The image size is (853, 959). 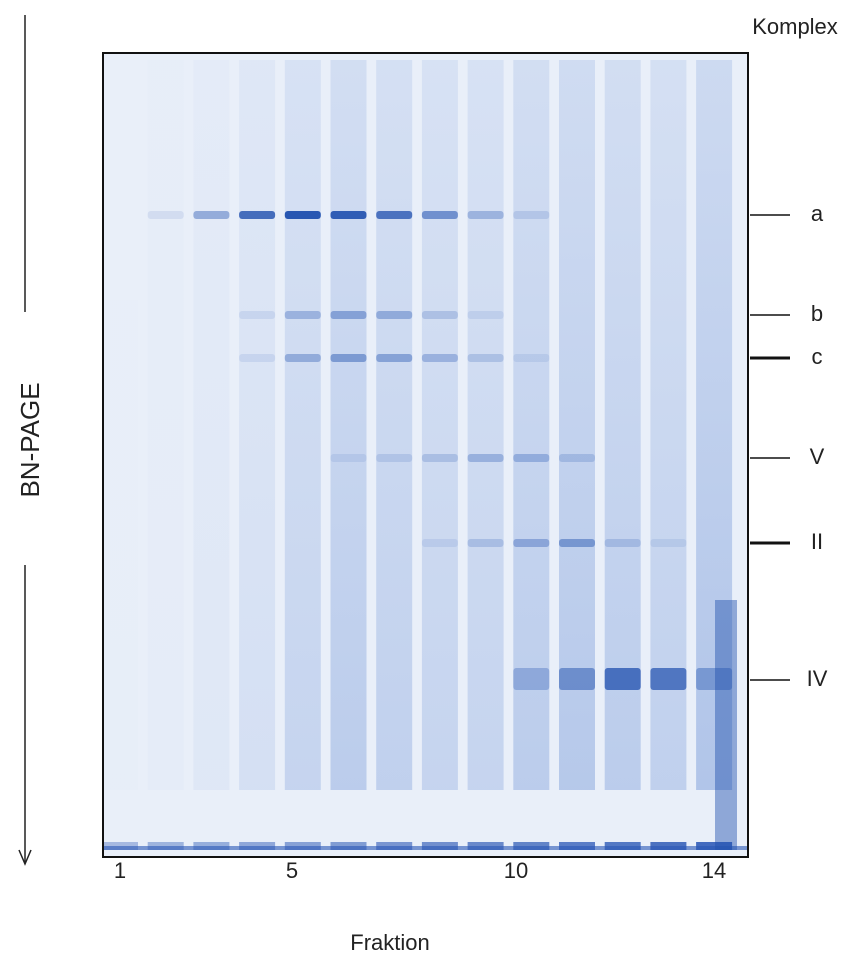 I want to click on x-axis-label: Fraktion, so click(x=389, y=942).